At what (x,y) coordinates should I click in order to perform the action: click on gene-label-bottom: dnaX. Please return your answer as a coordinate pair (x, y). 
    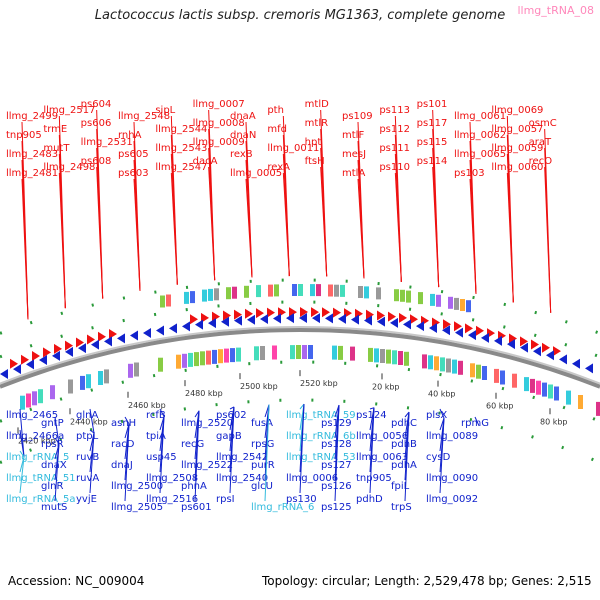
    Looking at the image, I should click on (54, 465).